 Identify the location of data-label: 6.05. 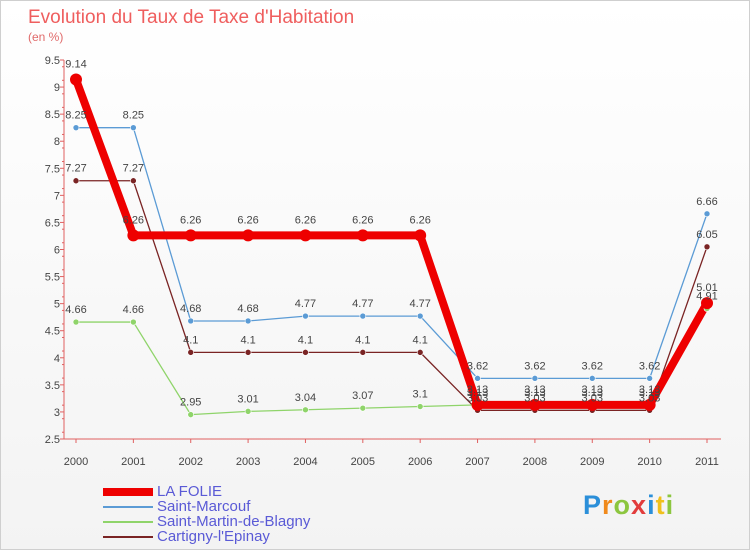
(706, 235).